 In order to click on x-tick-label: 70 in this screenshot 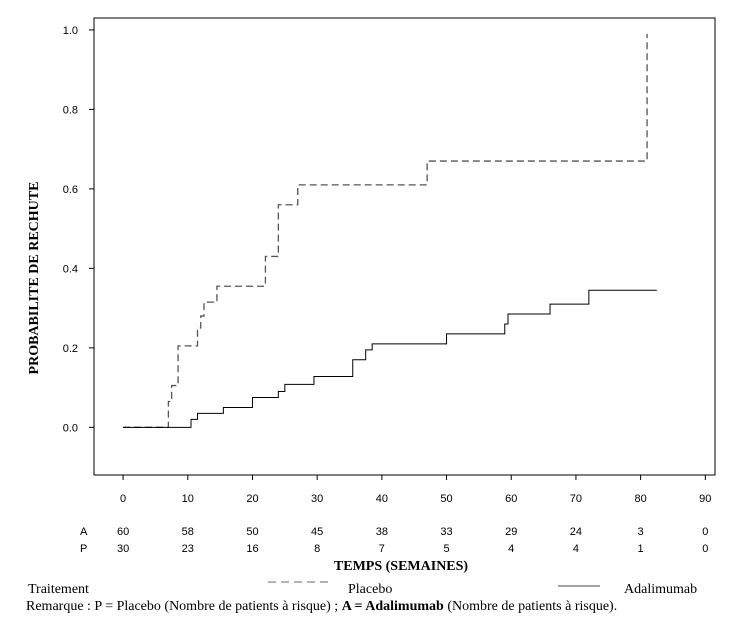, I will do `click(576, 499)`.